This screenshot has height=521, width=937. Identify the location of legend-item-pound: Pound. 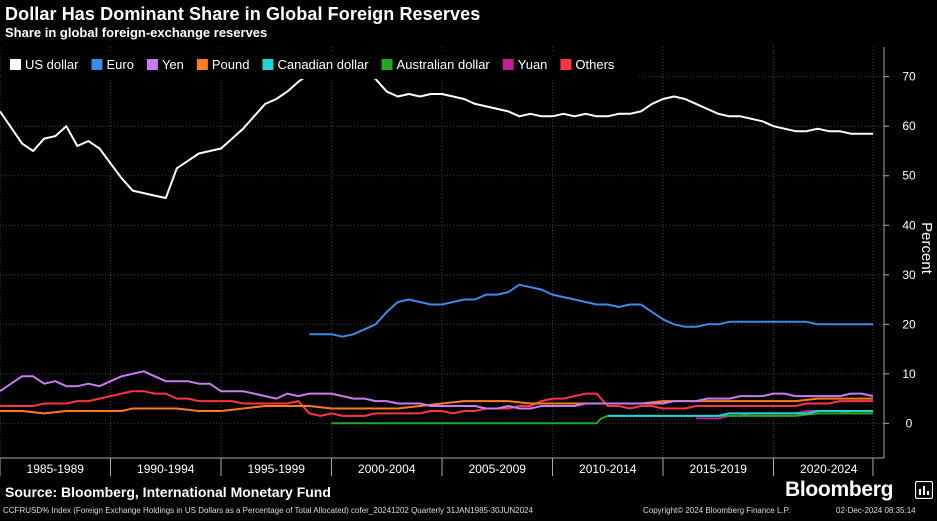
(223, 64).